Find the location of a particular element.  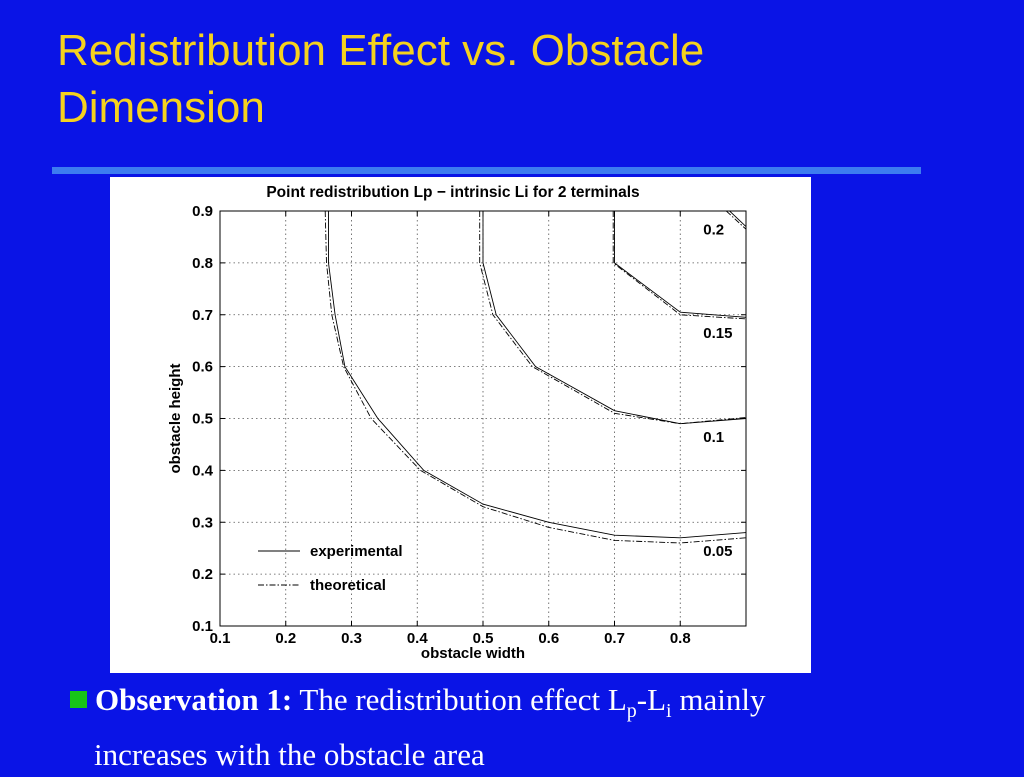

observation-text-part2: mainly is located at coordinates (718, 699).